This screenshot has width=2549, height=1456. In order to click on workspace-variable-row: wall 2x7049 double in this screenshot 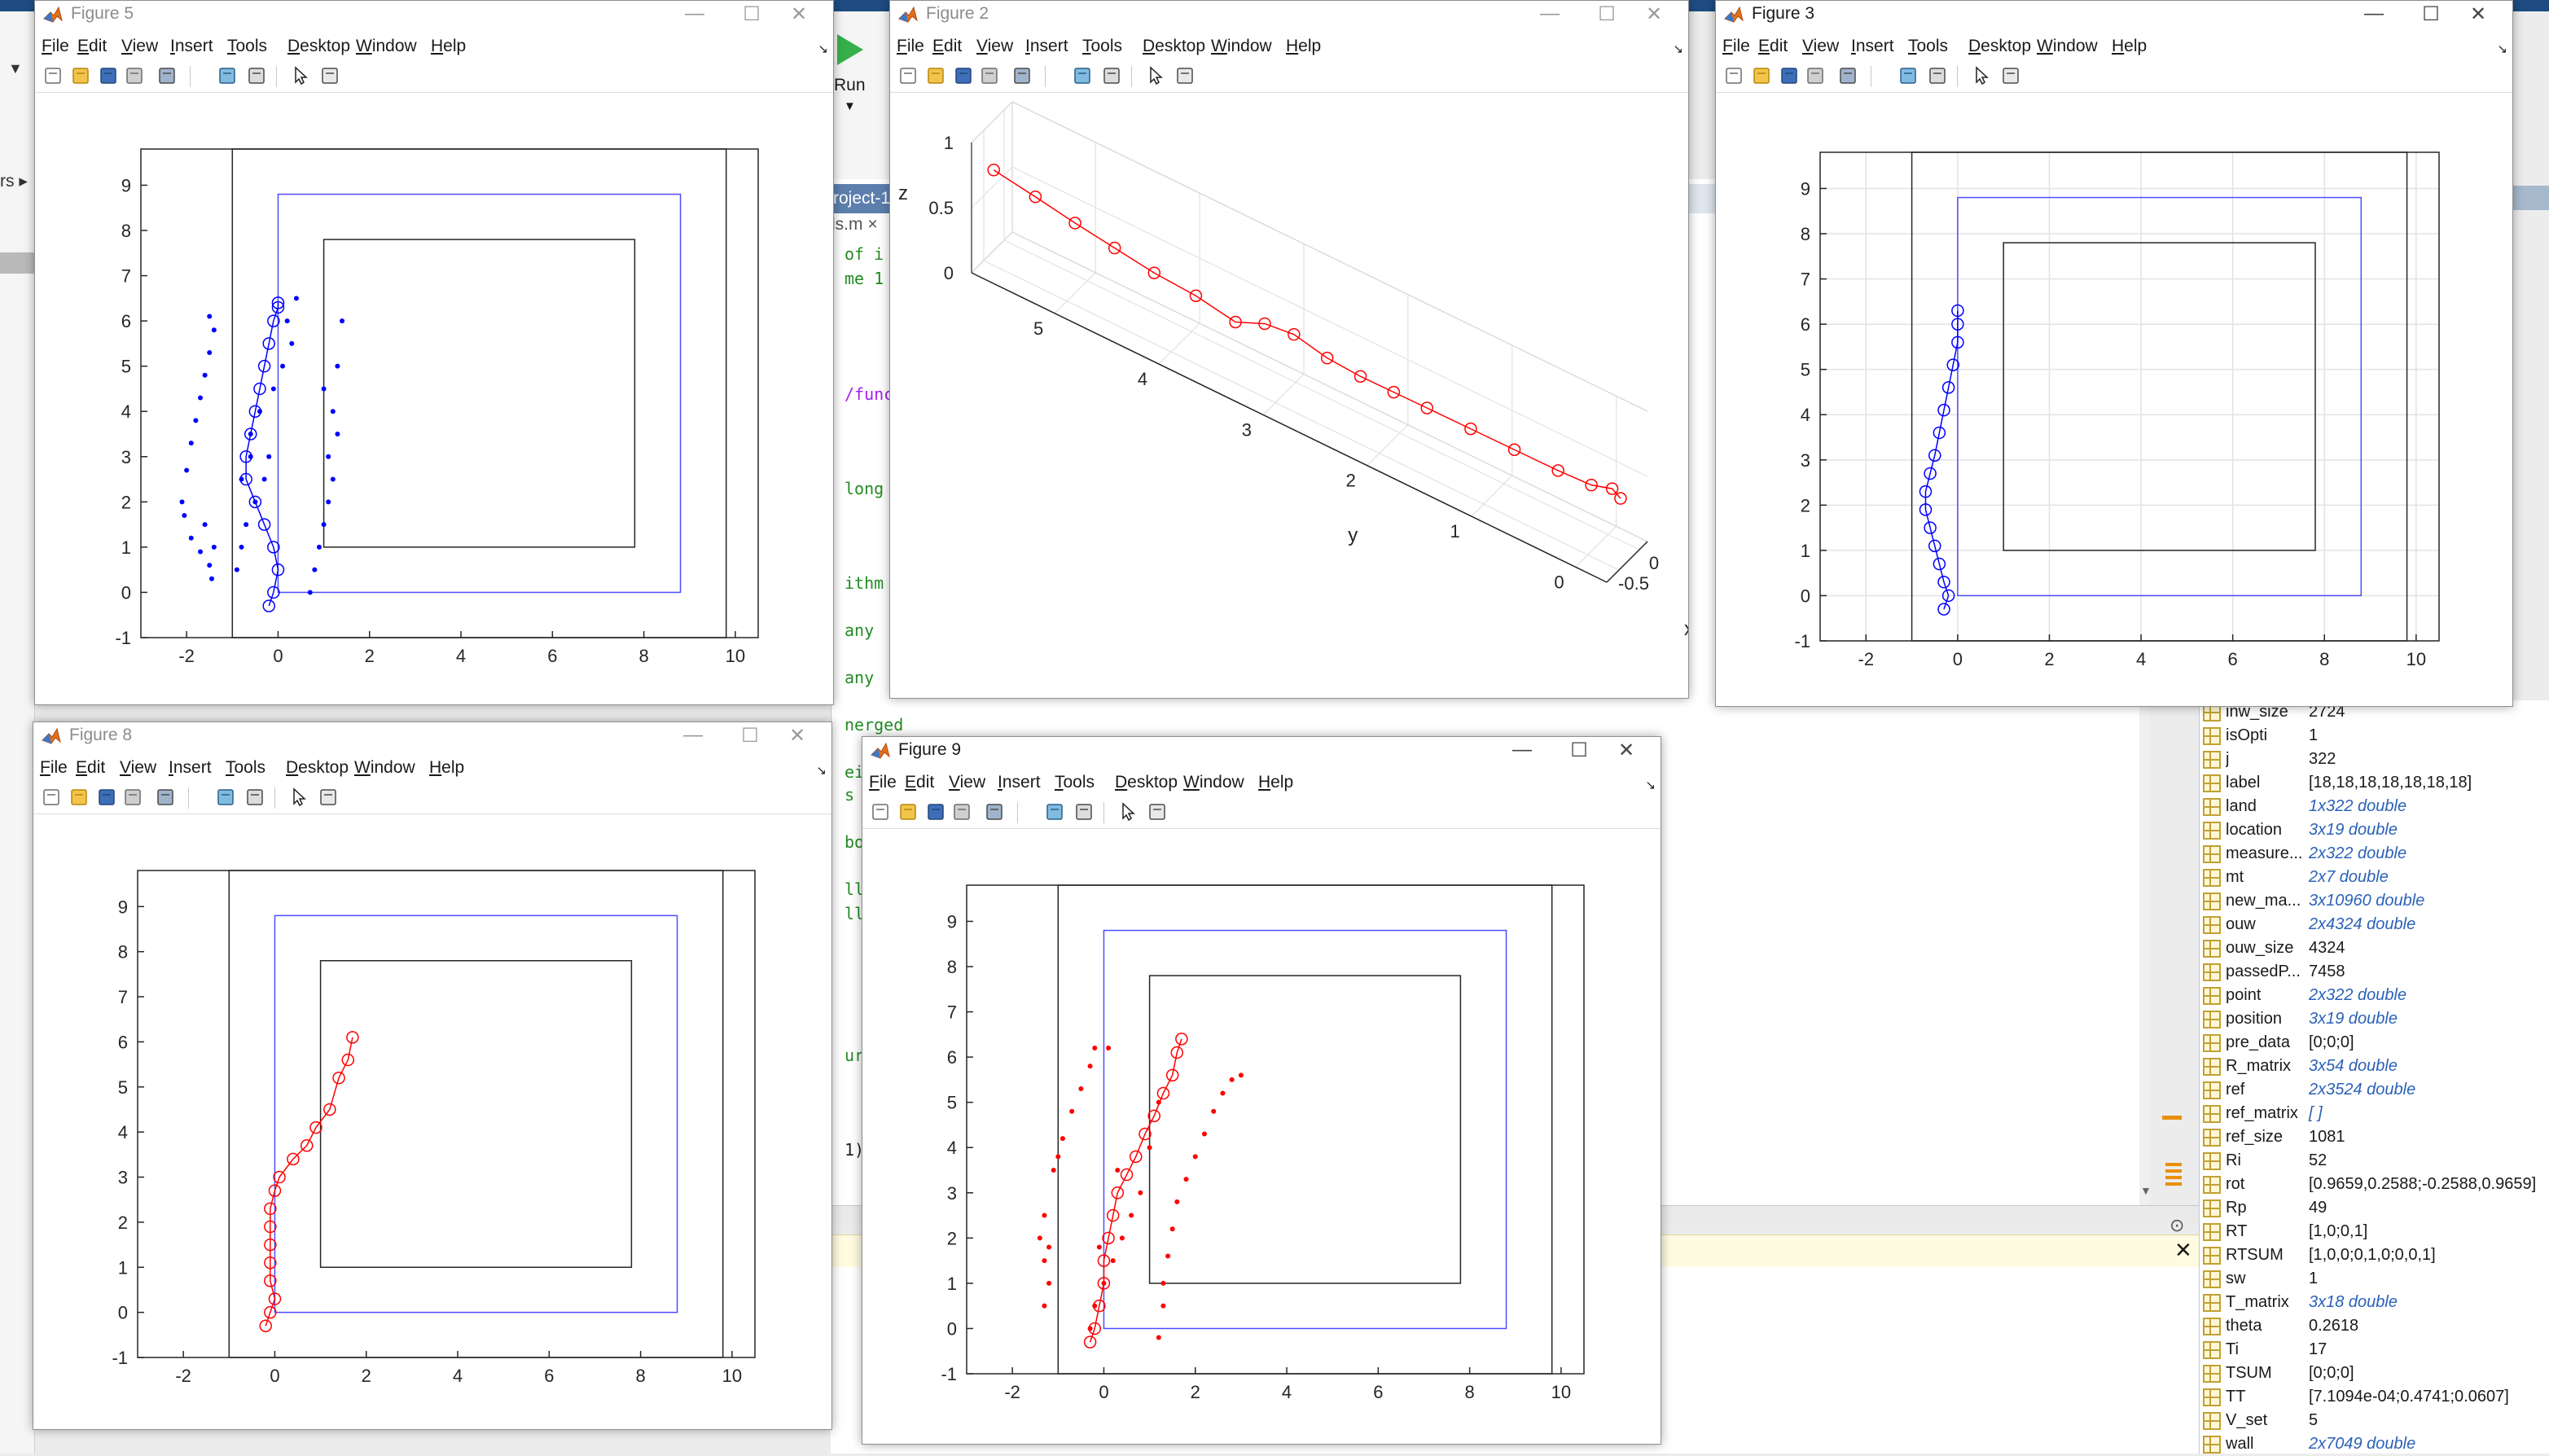, I will do `click(2374, 1444)`.